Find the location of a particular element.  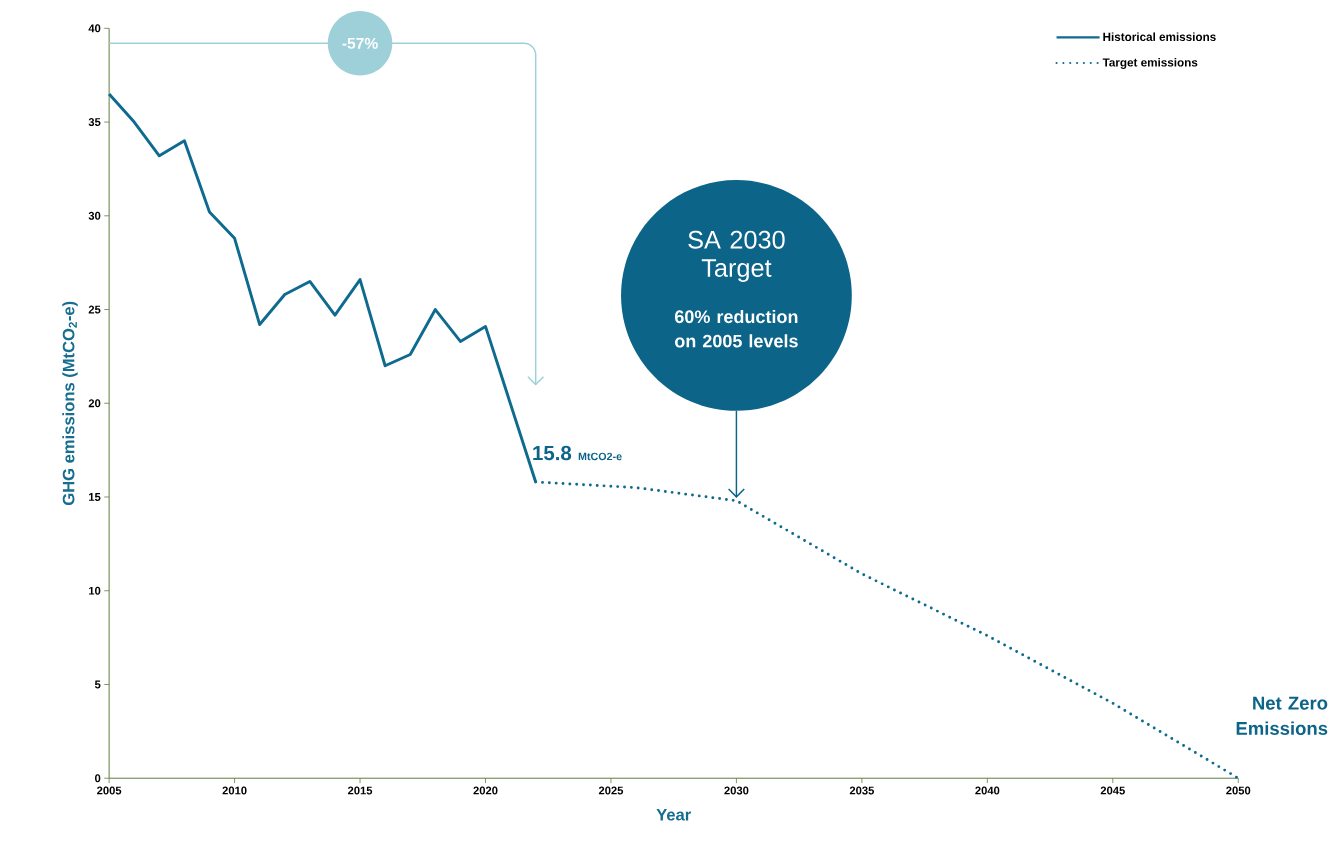

annotation: Net Zero Emissions is located at coordinates (1282, 716).